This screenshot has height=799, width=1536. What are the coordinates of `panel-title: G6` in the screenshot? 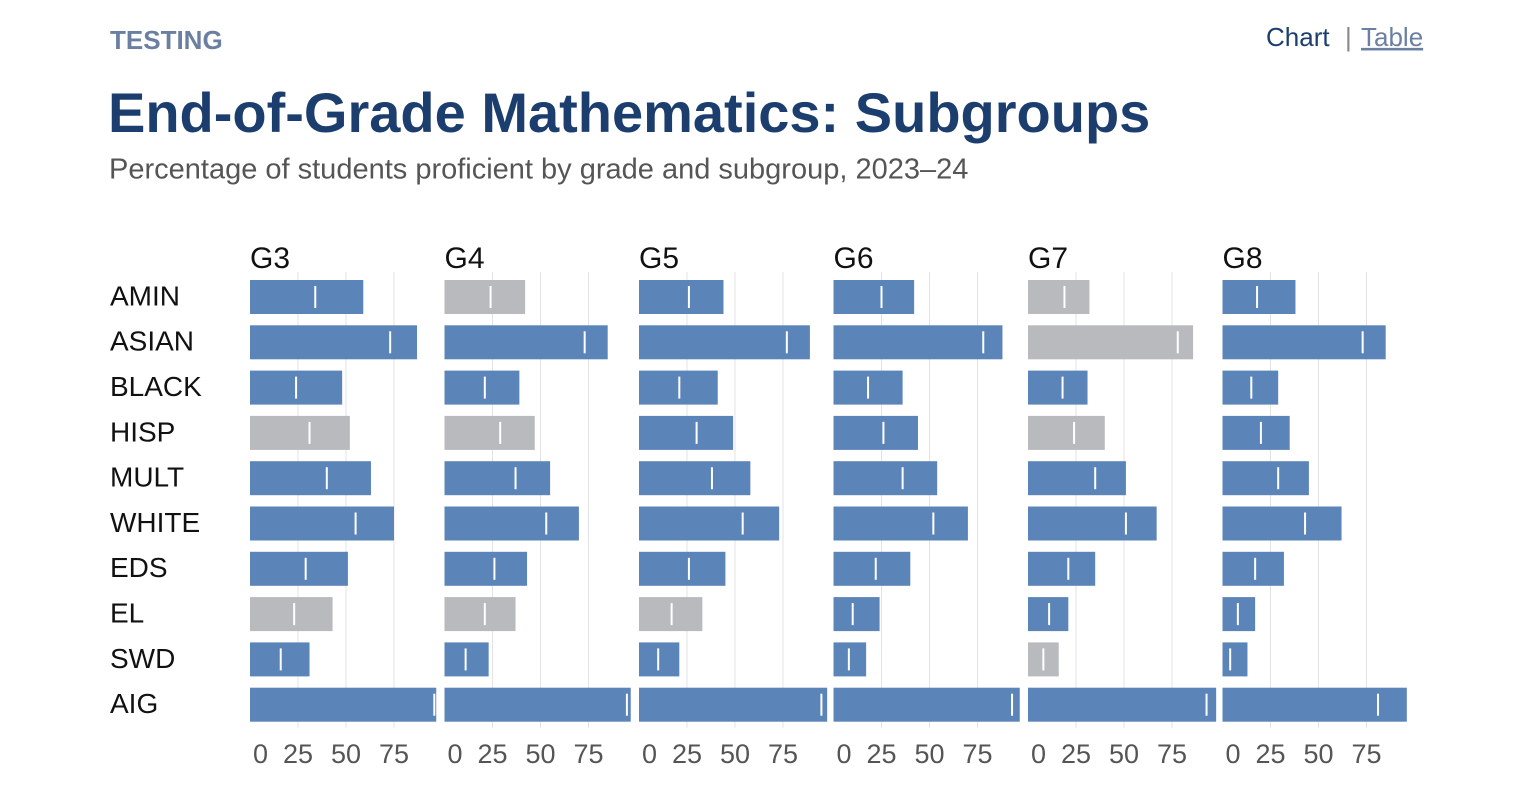 It's located at (854, 258).